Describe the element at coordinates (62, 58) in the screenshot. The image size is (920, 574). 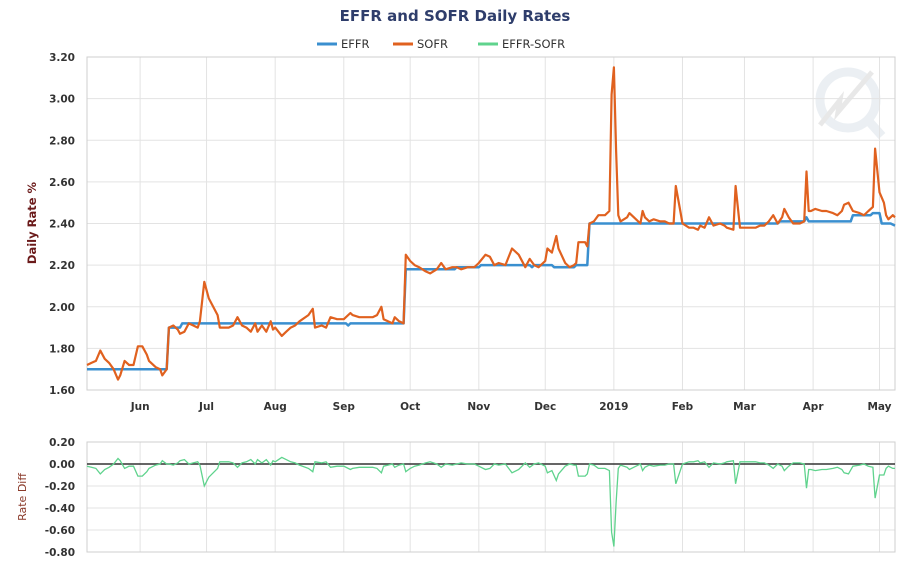
I see `y-tick-label-upper: 3.20` at that location.